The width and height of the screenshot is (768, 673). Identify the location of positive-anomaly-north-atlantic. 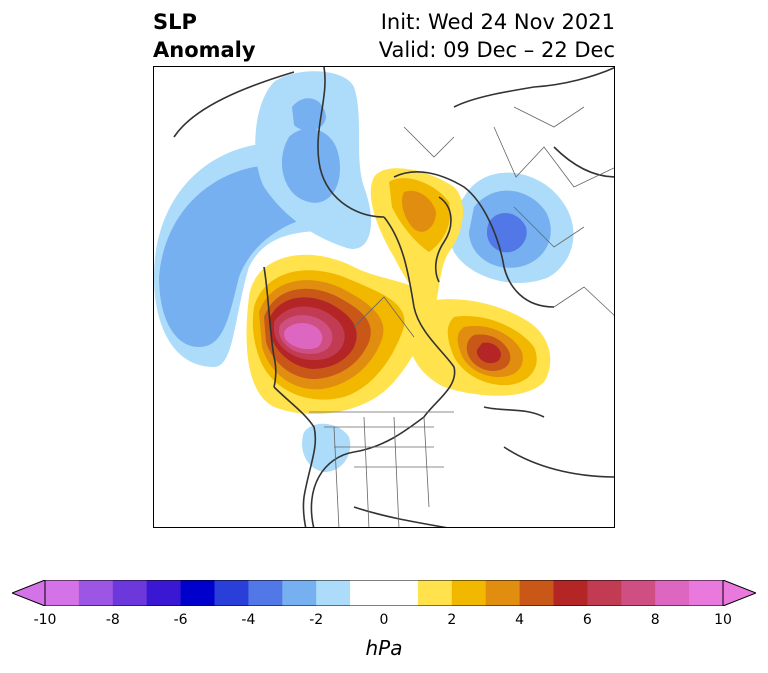
(479, 347).